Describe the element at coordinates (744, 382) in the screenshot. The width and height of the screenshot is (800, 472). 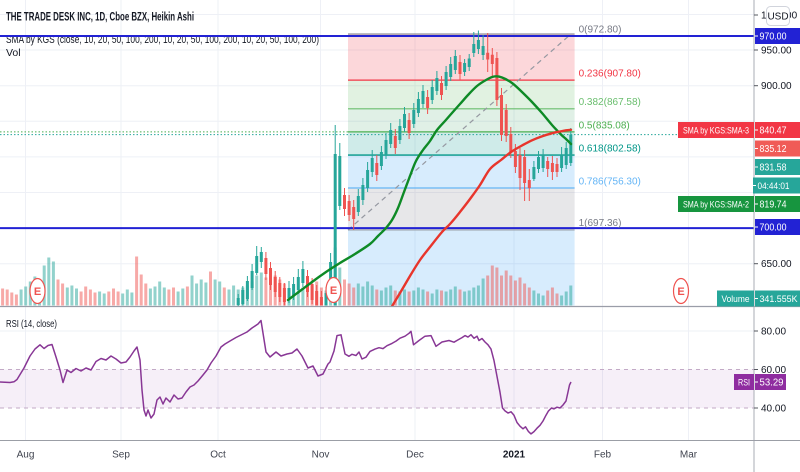
I see `svg-text: RSI` at that location.